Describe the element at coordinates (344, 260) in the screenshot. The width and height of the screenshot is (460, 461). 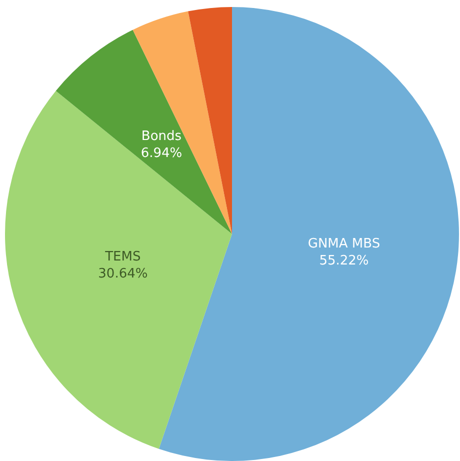
I see `data-label: 55.22%` at that location.